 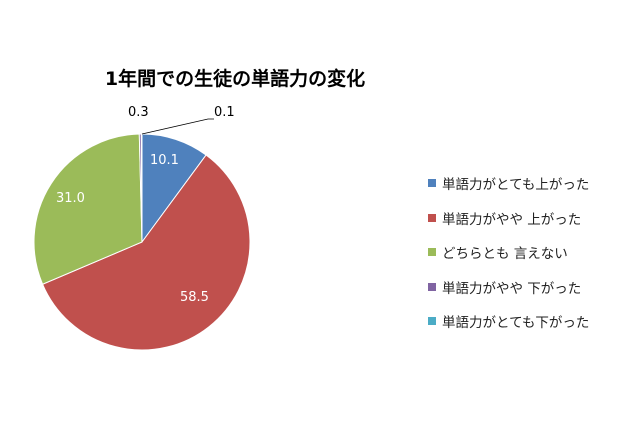 What do you see at coordinates (224, 112) in the screenshot?
I see `data-label-much-down: 0.1` at bounding box center [224, 112].